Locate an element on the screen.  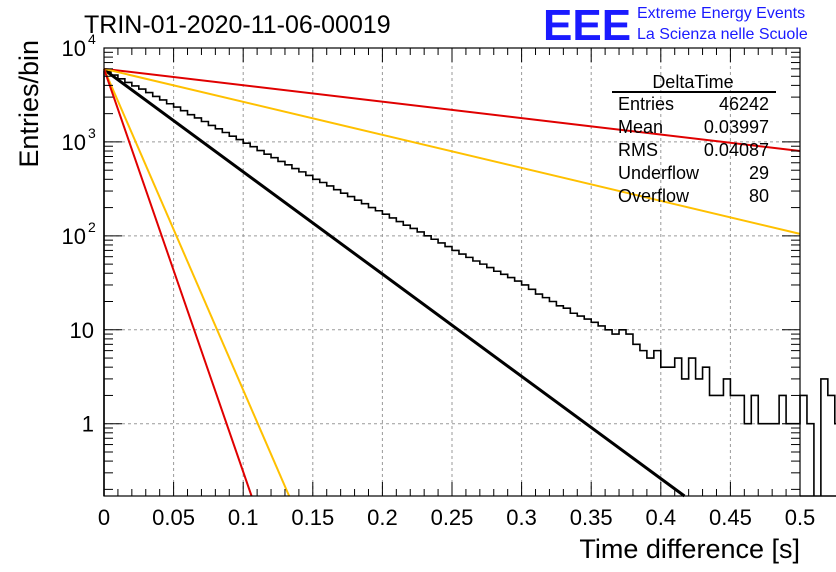
x-tick-label: 0.15 is located at coordinates (312, 517).